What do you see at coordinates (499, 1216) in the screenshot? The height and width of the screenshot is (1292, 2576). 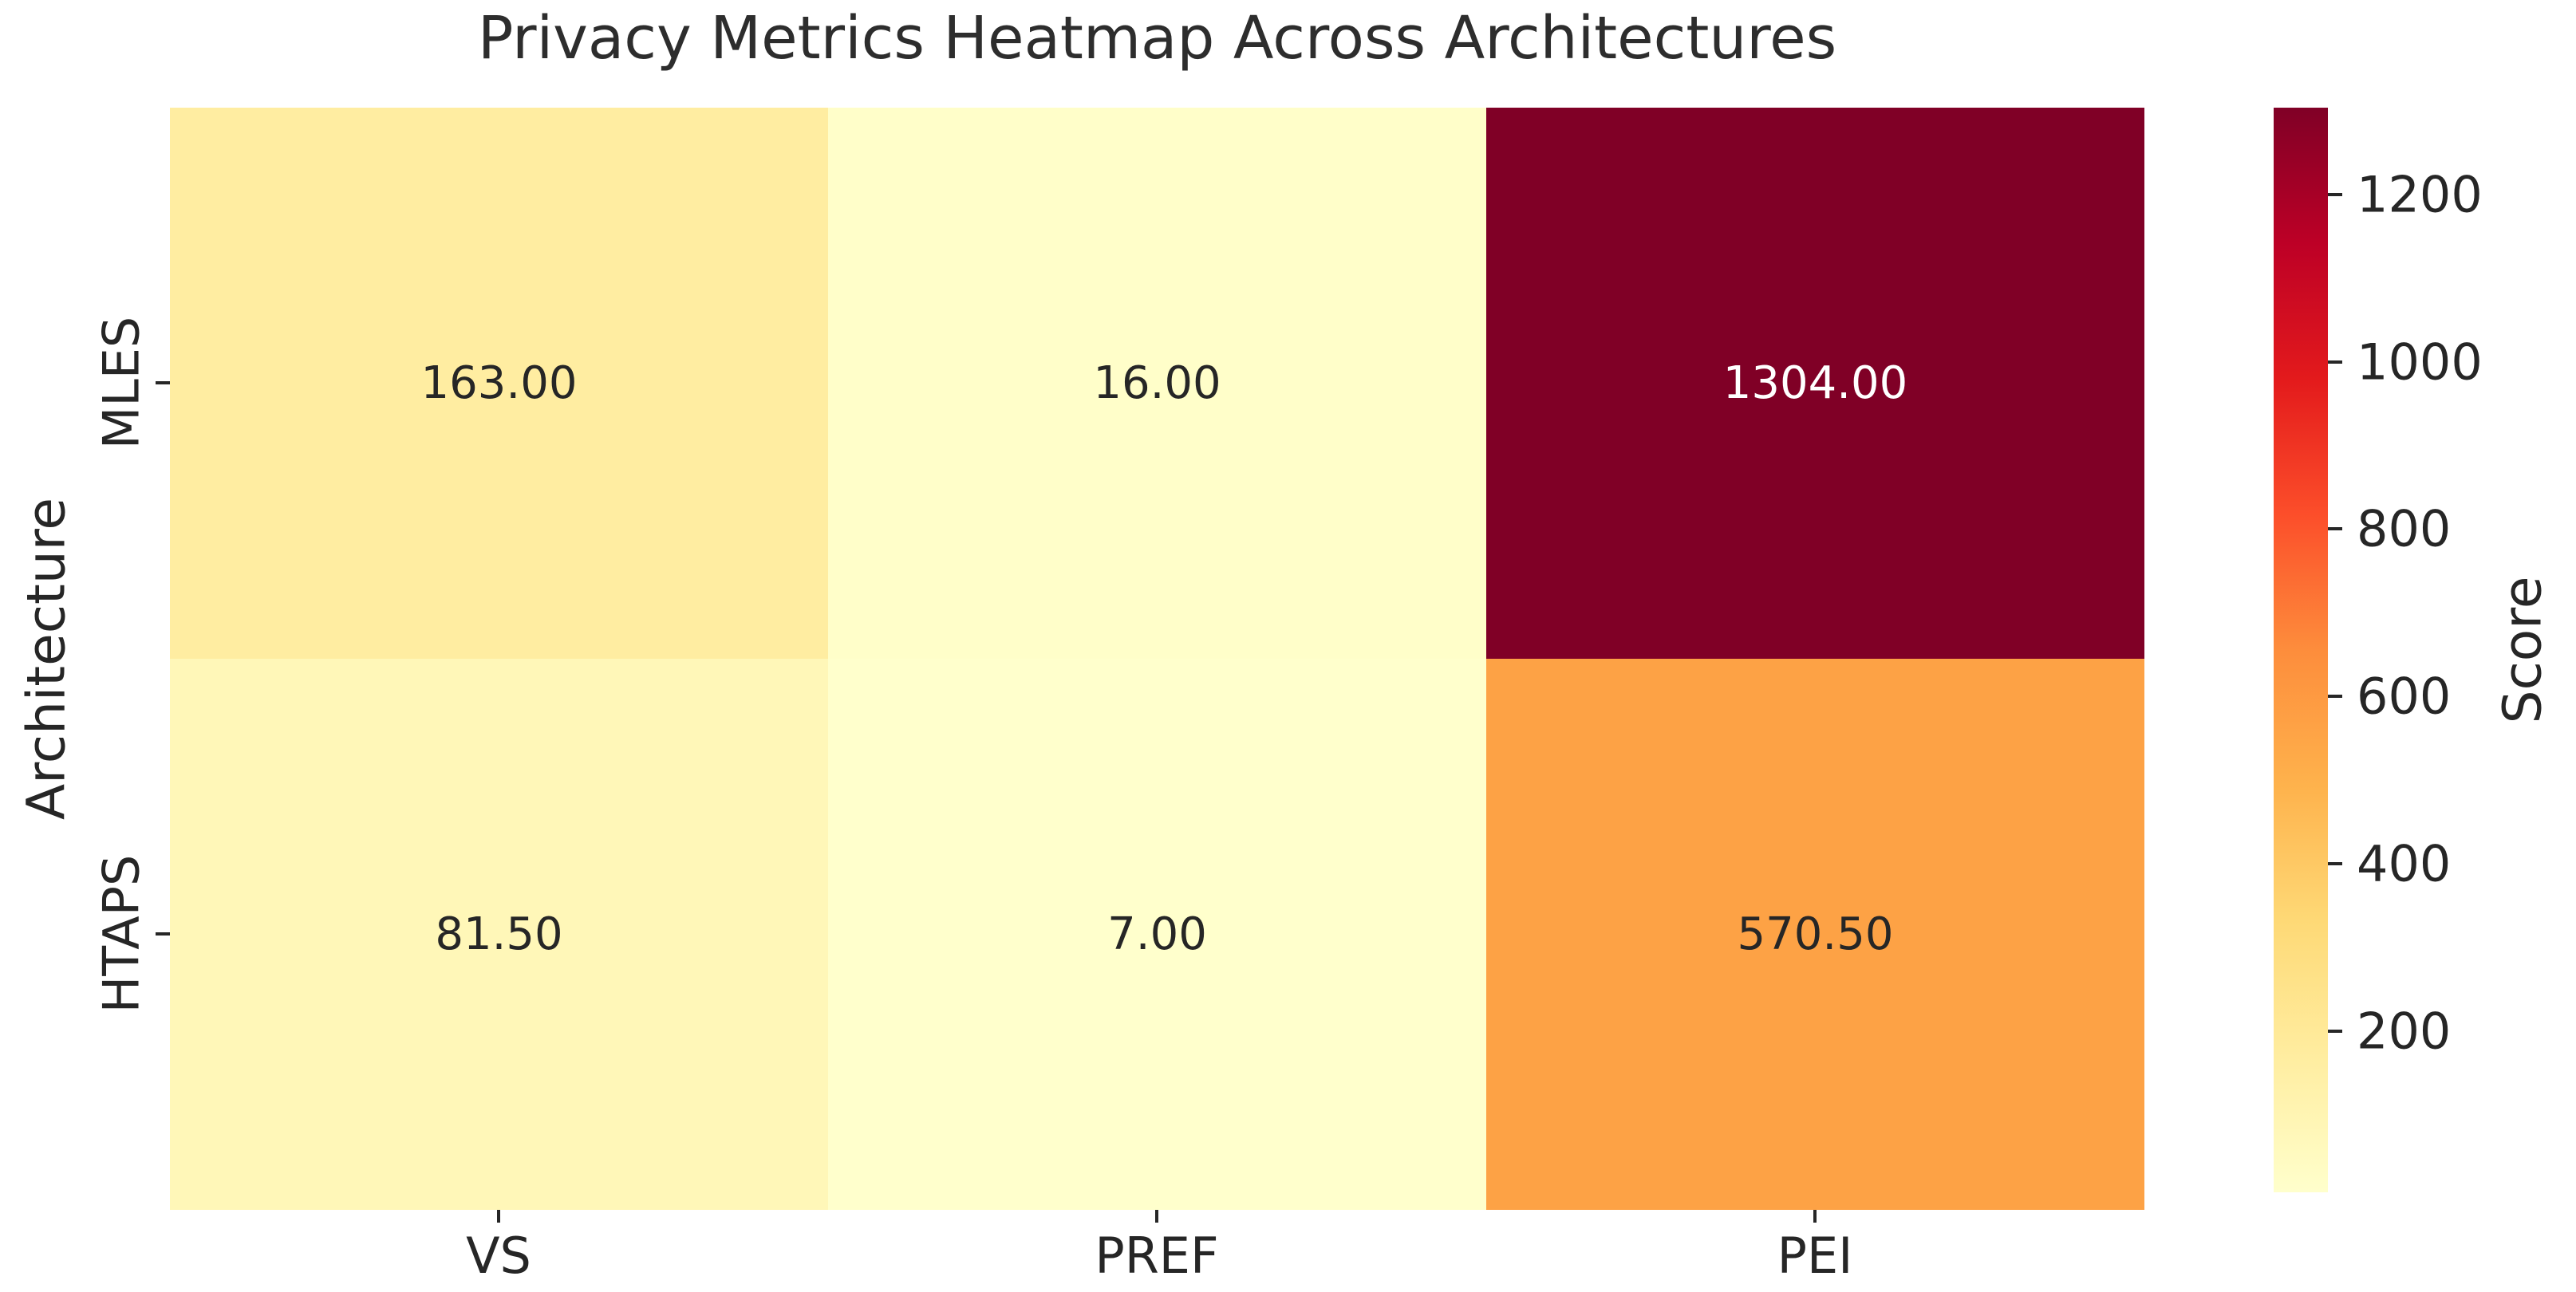 I see `x-tick-vs` at bounding box center [499, 1216].